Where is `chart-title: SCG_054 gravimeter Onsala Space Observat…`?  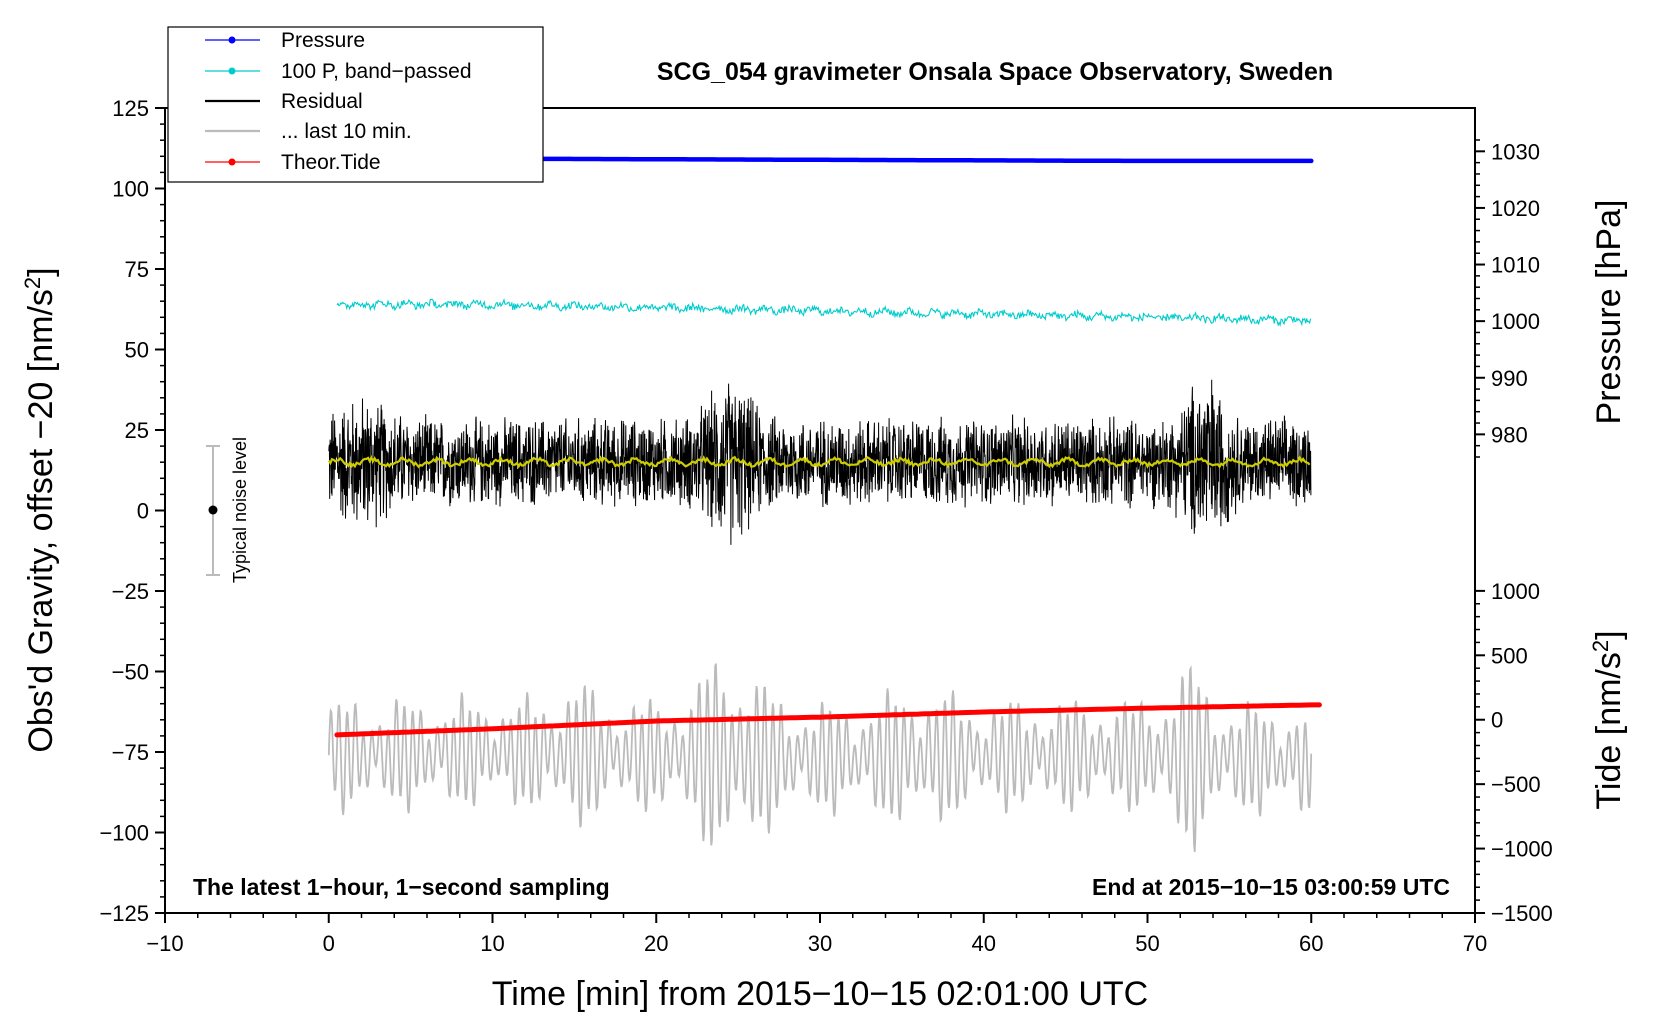
chart-title: SCG_054 gravimeter Onsala Space Observat… is located at coordinates (995, 72).